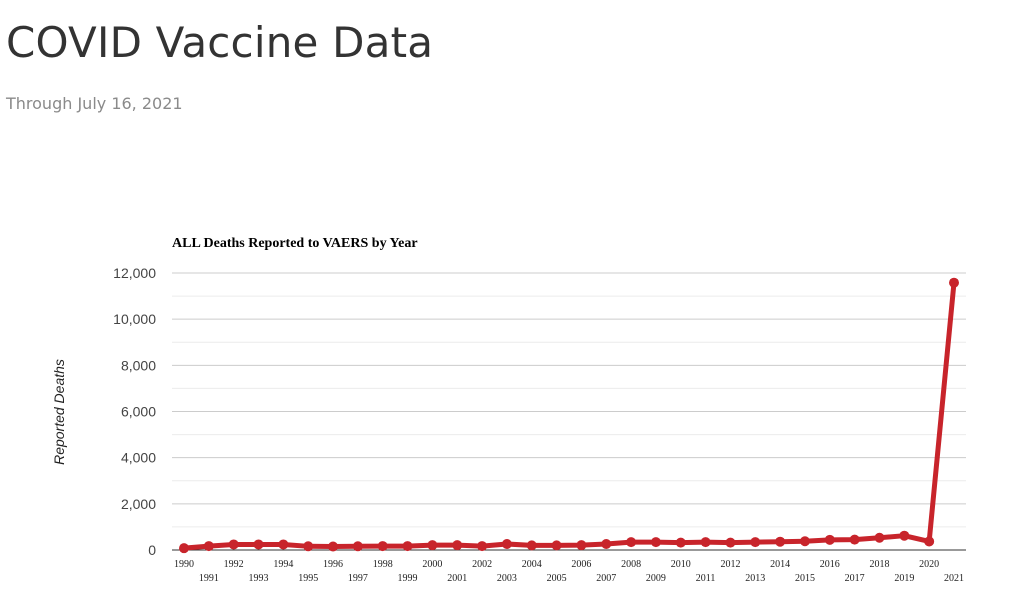  I want to click on y-tick-label: 8,000, so click(138, 365).